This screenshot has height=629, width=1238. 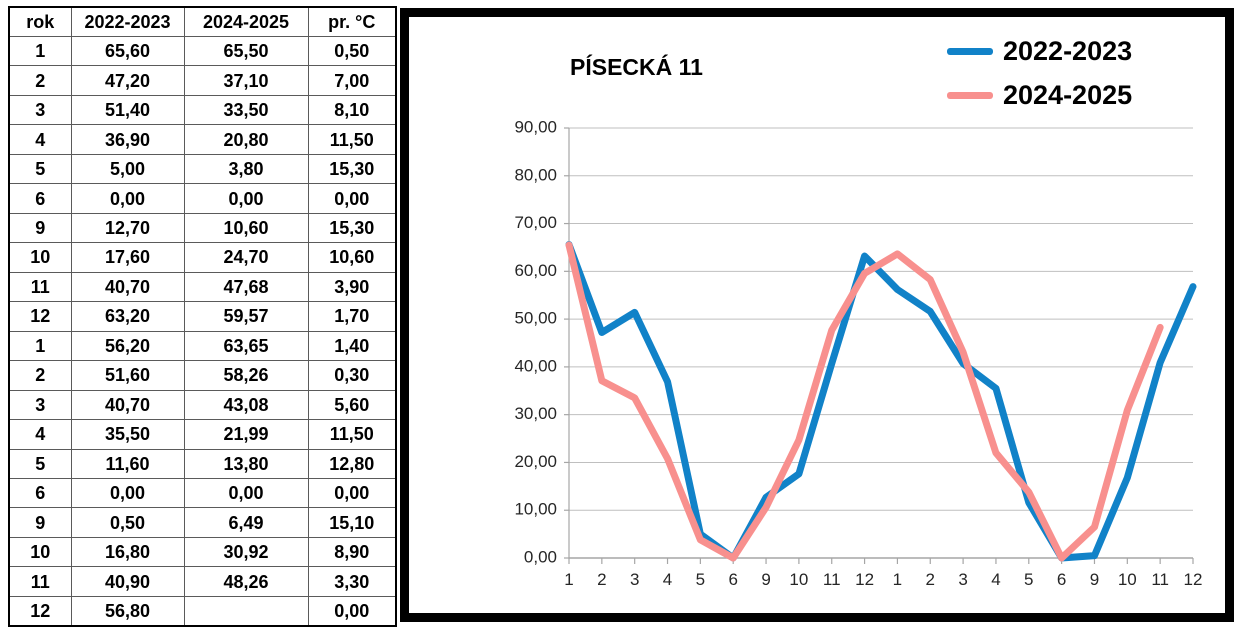 What do you see at coordinates (127, 434) in the screenshot?
I see `table-cell: 35,50` at bounding box center [127, 434].